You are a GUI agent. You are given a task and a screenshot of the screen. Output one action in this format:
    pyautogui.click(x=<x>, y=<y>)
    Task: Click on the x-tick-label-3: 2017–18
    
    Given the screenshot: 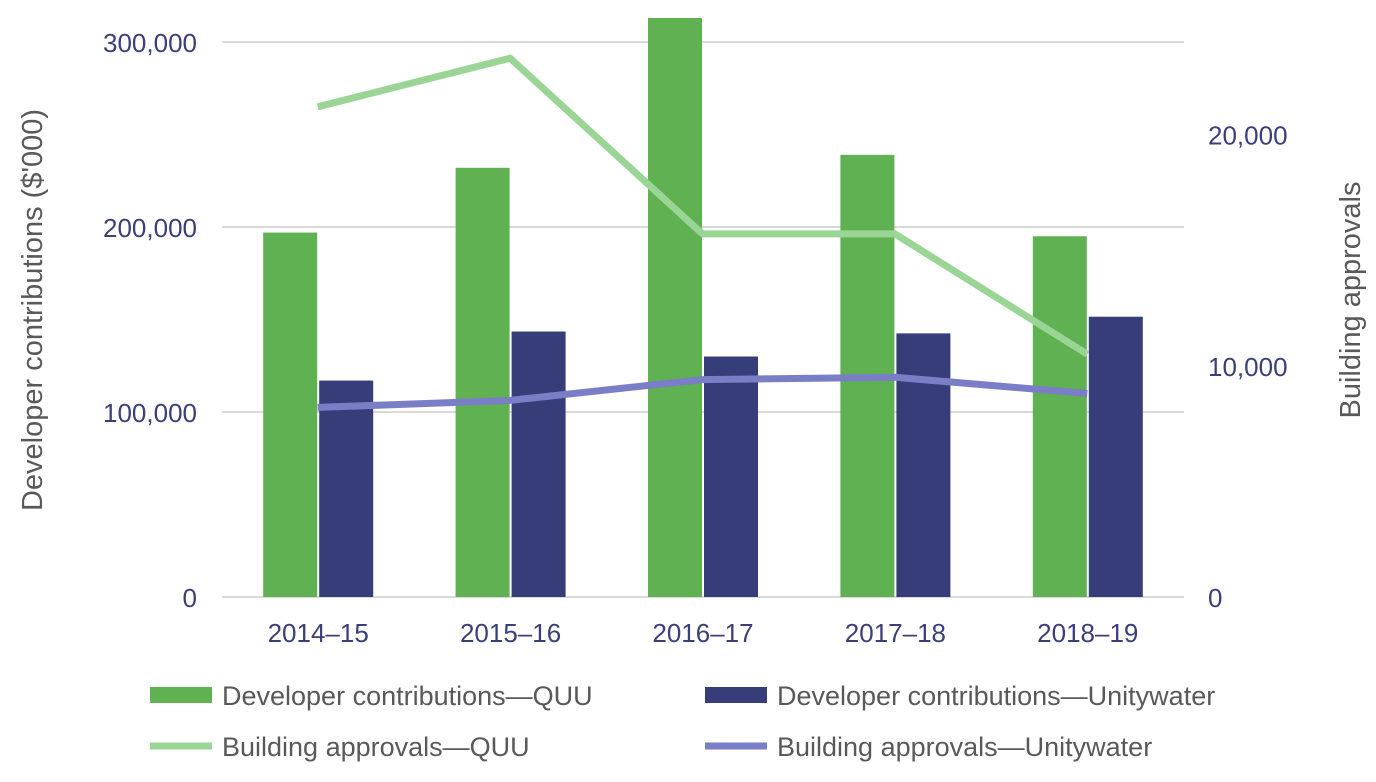 What is the action you would take?
    pyautogui.click(x=895, y=633)
    